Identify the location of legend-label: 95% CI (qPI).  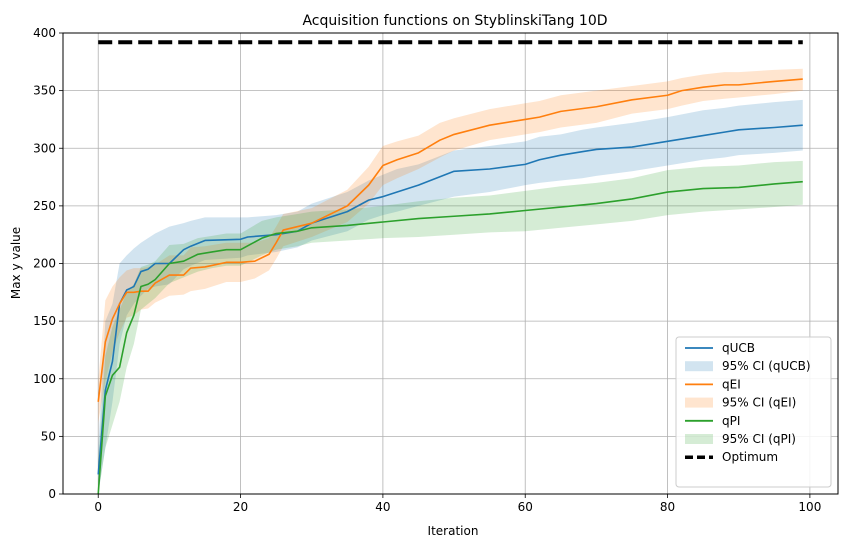
(759, 439).